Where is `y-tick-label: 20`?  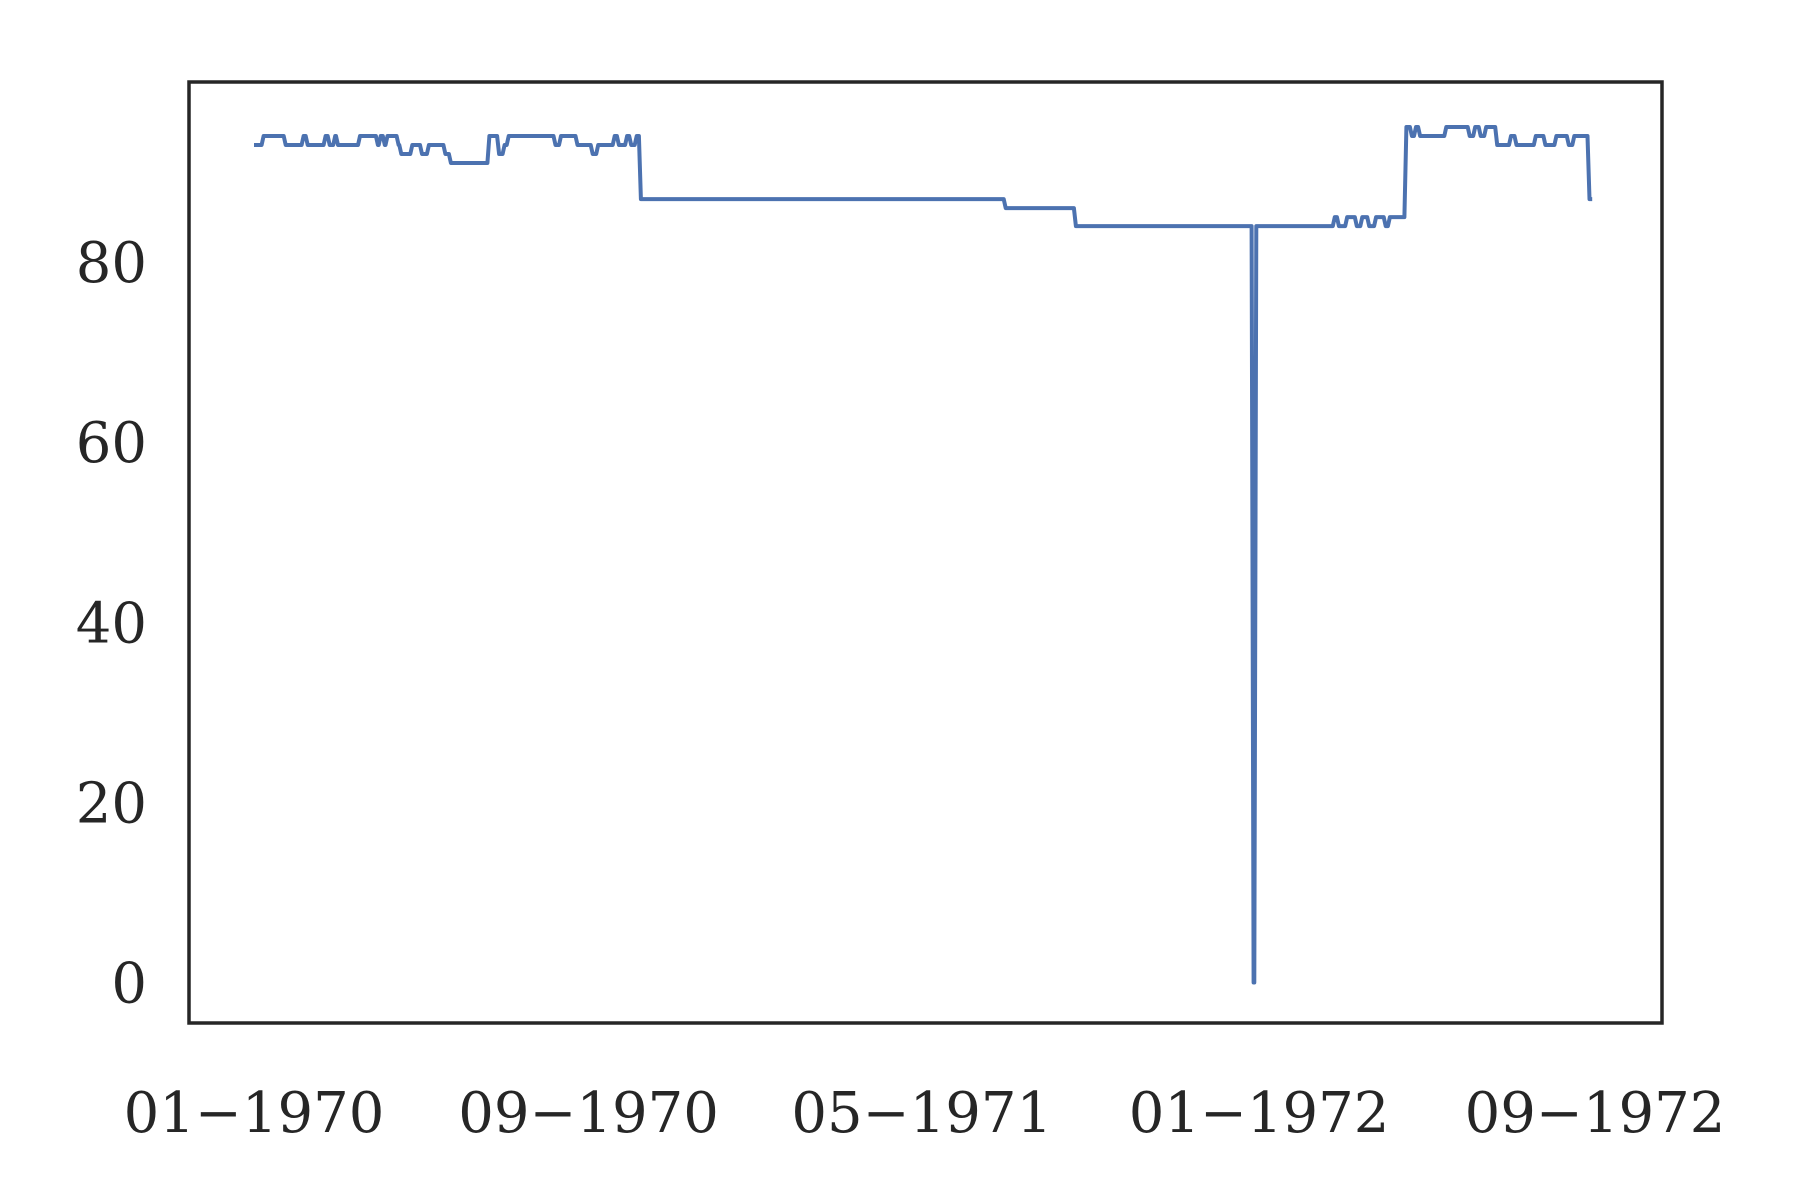 y-tick-label: 20 is located at coordinates (111, 803).